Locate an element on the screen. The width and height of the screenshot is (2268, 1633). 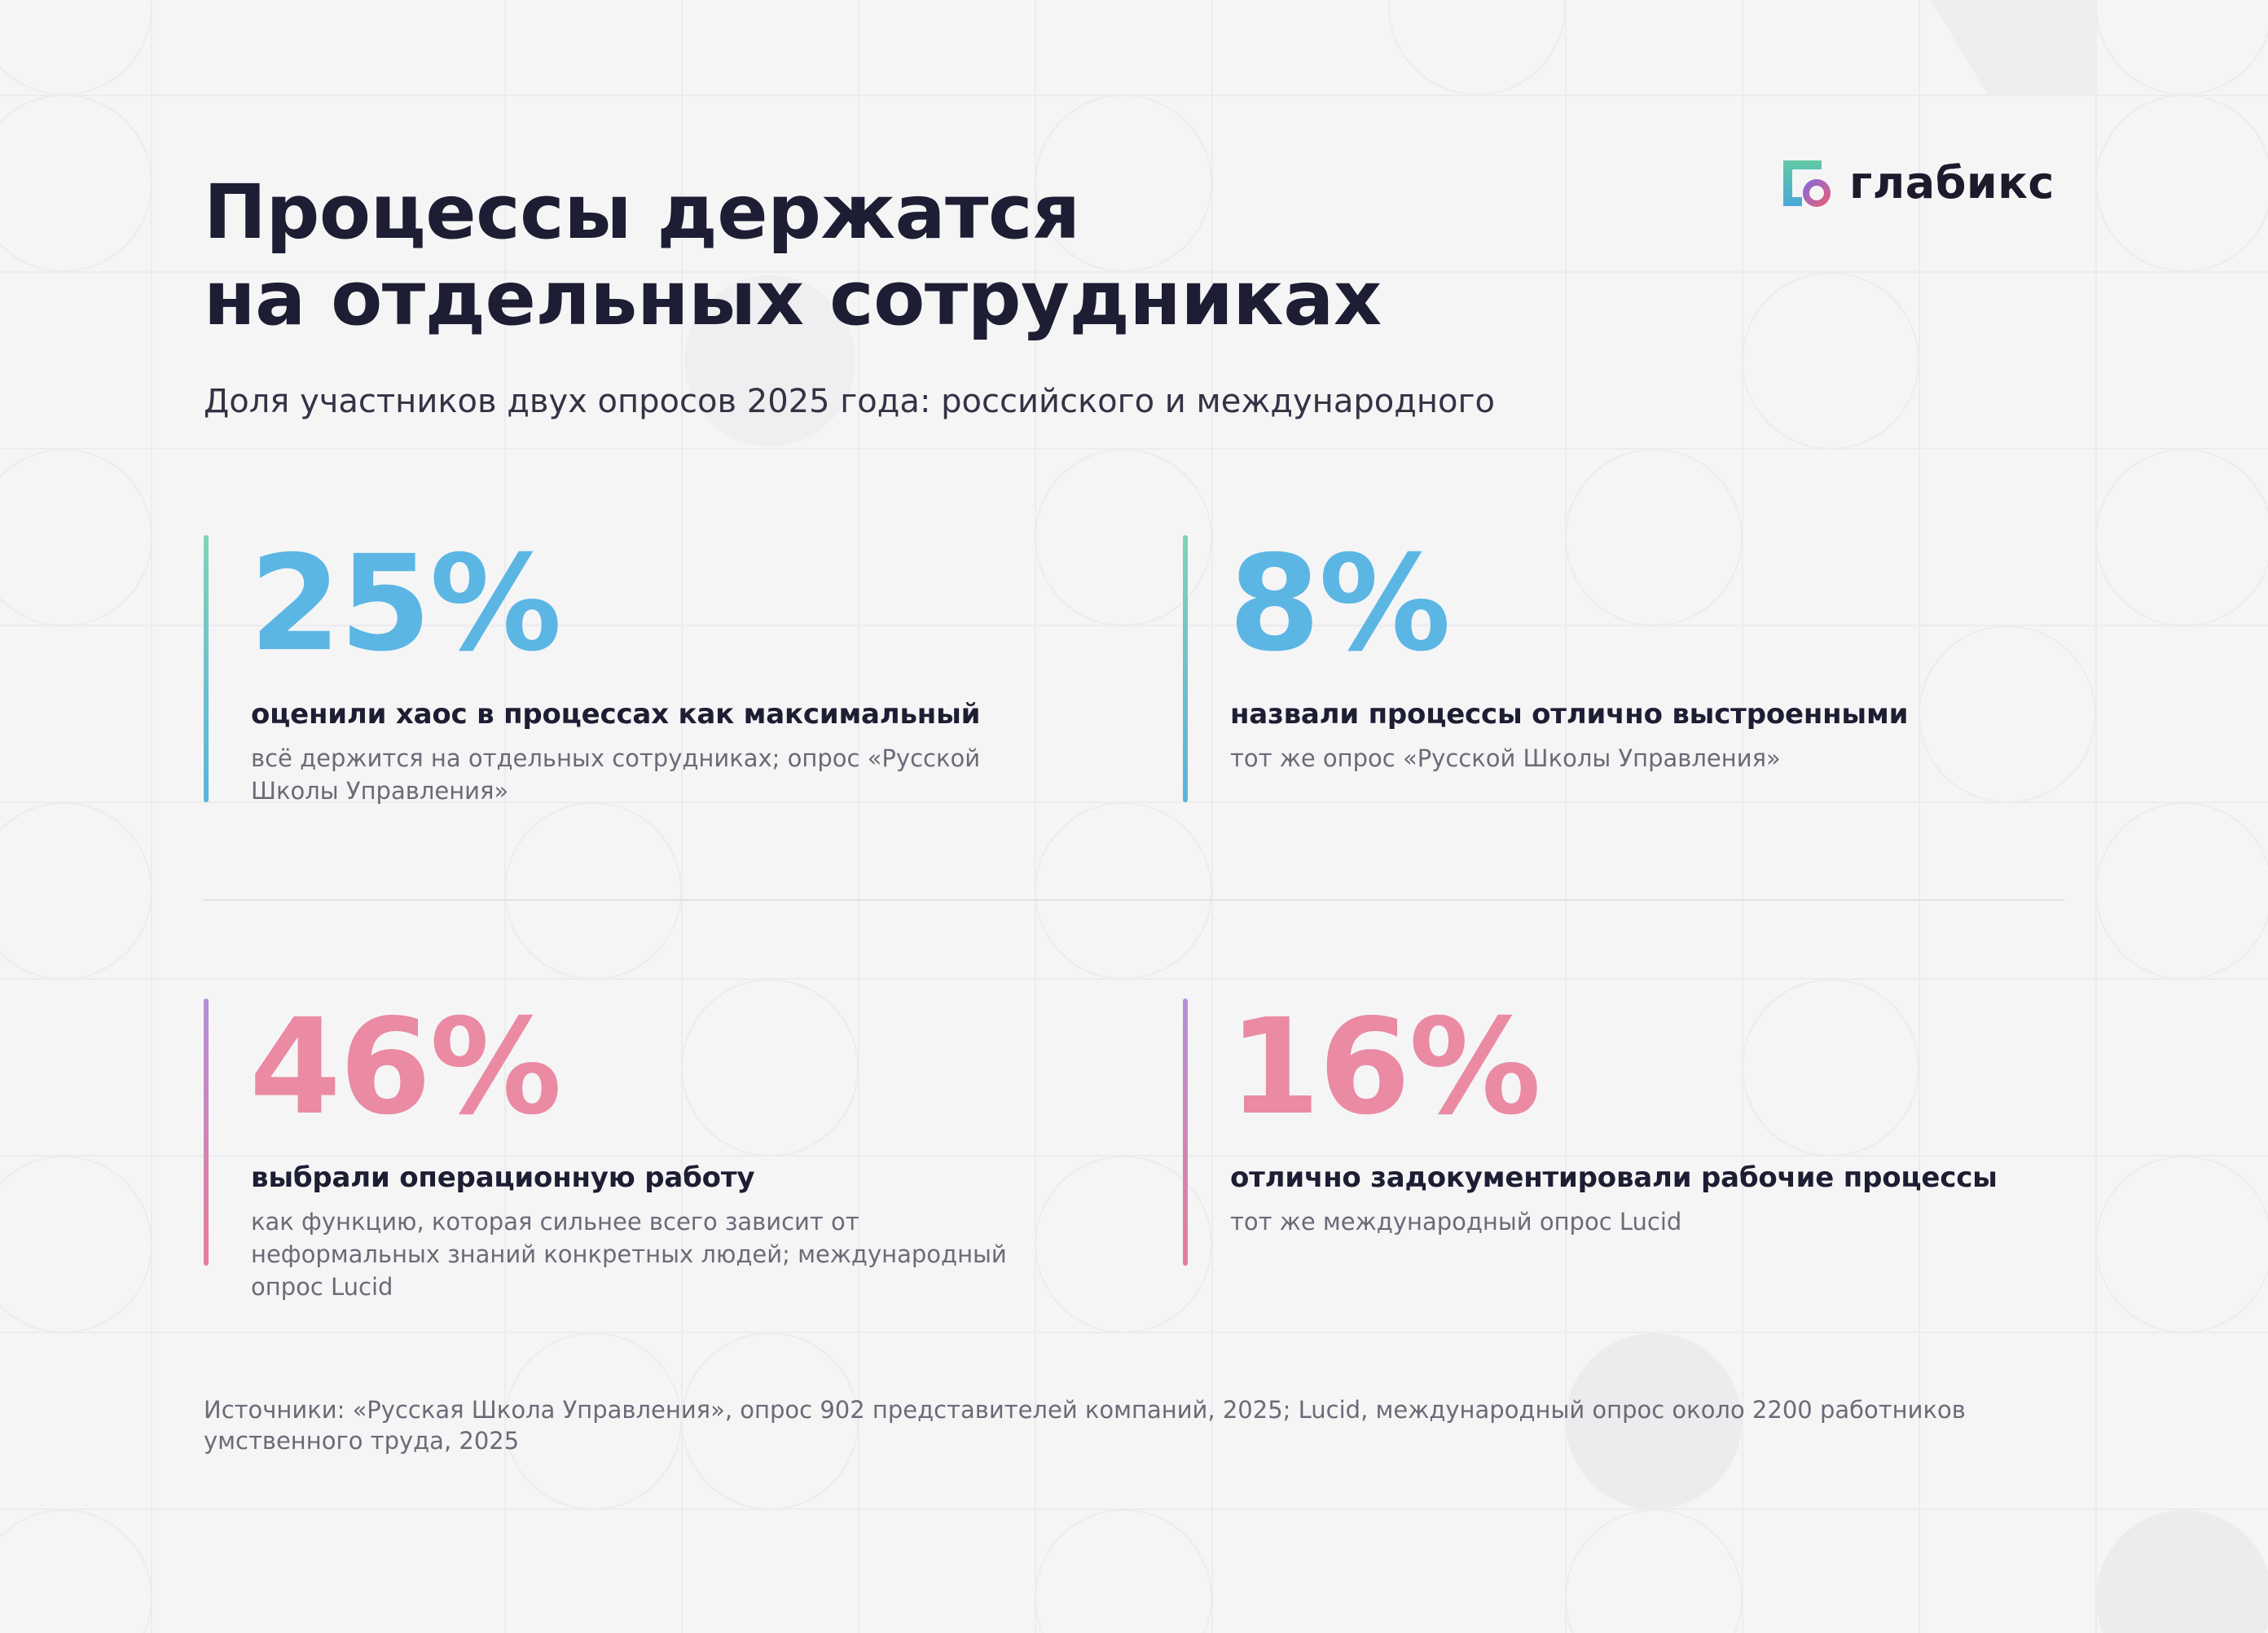
stat-value: 8% is located at coordinates (1339, 604).